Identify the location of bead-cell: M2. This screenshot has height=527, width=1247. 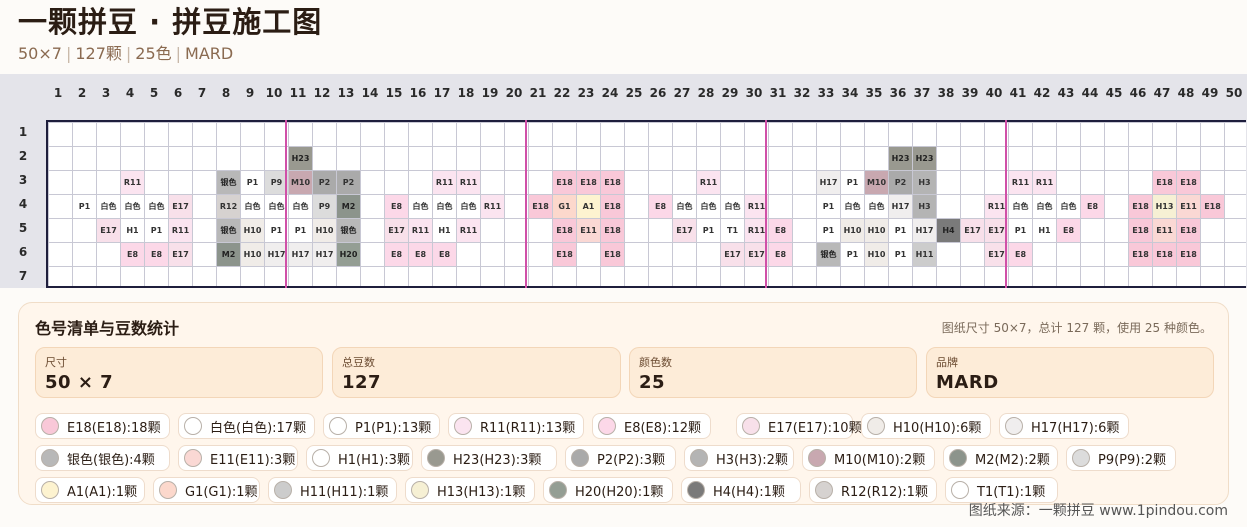
(228, 254).